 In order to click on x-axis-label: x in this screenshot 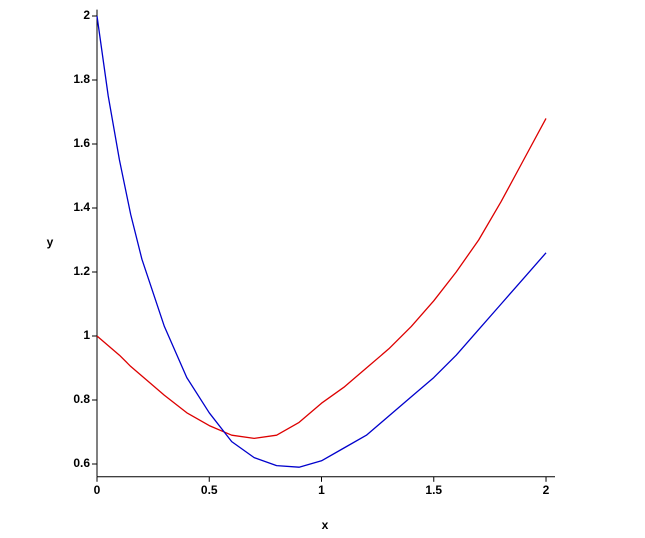, I will do `click(325, 525)`.